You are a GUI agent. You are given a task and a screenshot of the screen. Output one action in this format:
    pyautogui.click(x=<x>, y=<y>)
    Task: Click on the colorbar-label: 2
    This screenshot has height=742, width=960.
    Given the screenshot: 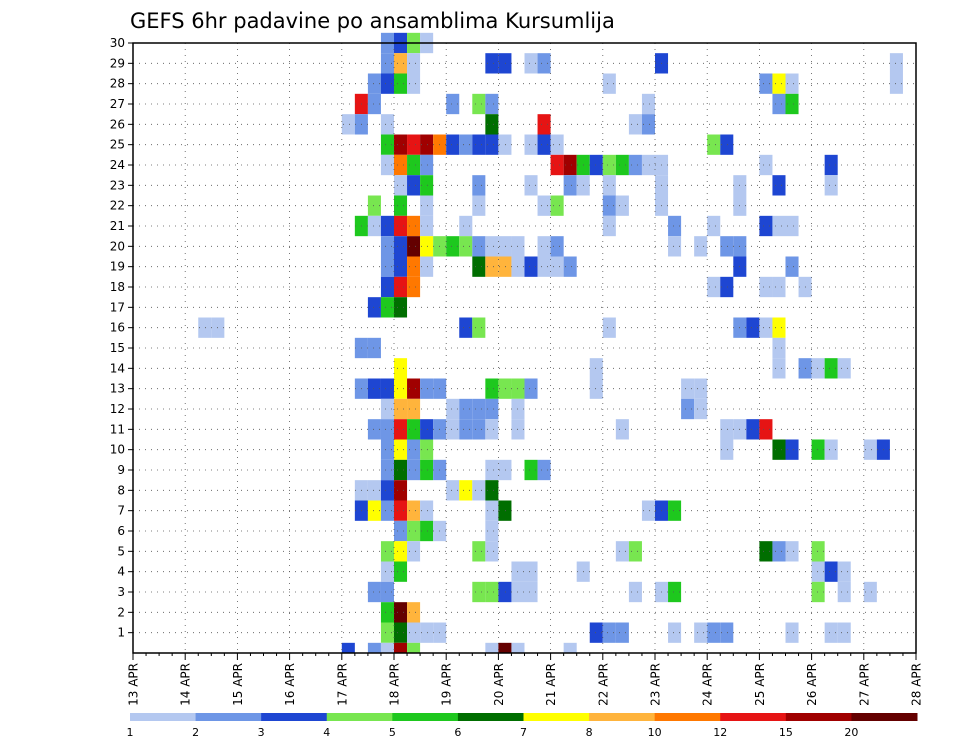 What is the action you would take?
    pyautogui.click(x=195, y=732)
    